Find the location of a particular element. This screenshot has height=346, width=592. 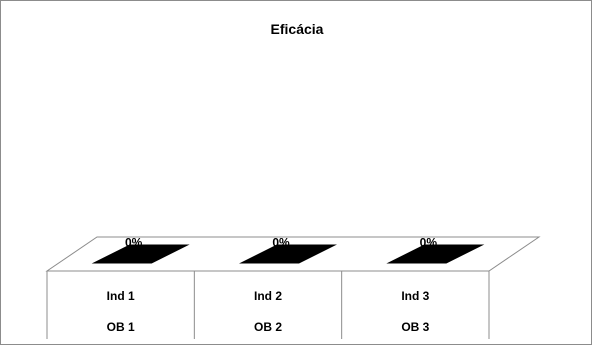

data-label-2: 0% is located at coordinates (281, 242).